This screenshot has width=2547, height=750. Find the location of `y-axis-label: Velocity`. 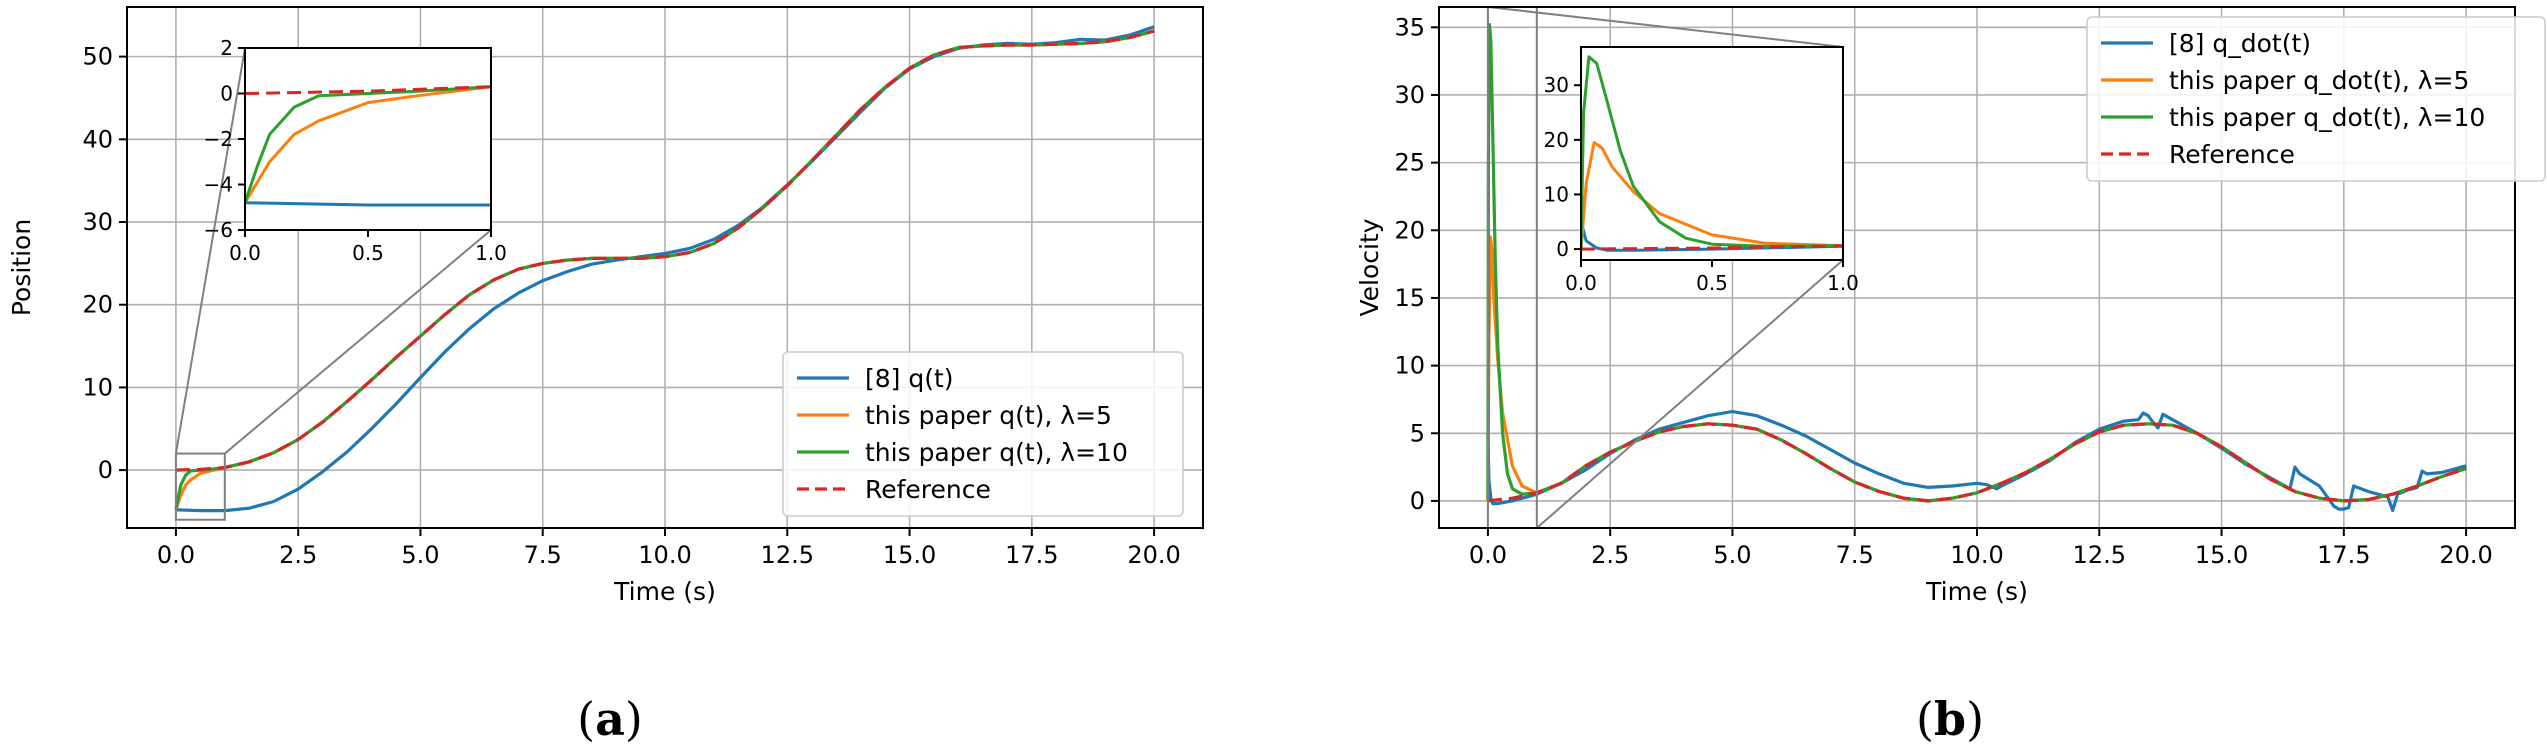

y-axis-label: Velocity is located at coordinates (1369, 267).